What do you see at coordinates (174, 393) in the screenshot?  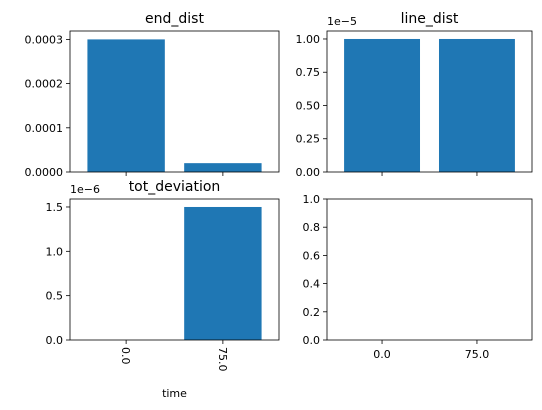 I see `x-axis-label: time` at bounding box center [174, 393].